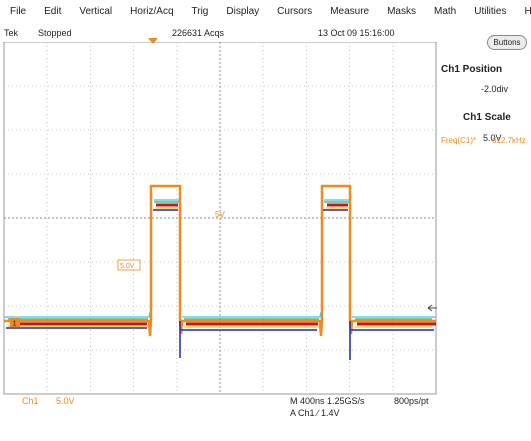 Image resolution: width=531 pixels, height=441 pixels. I want to click on horizontal-readout: M 400ns 1.25GS/s, so click(327, 401).